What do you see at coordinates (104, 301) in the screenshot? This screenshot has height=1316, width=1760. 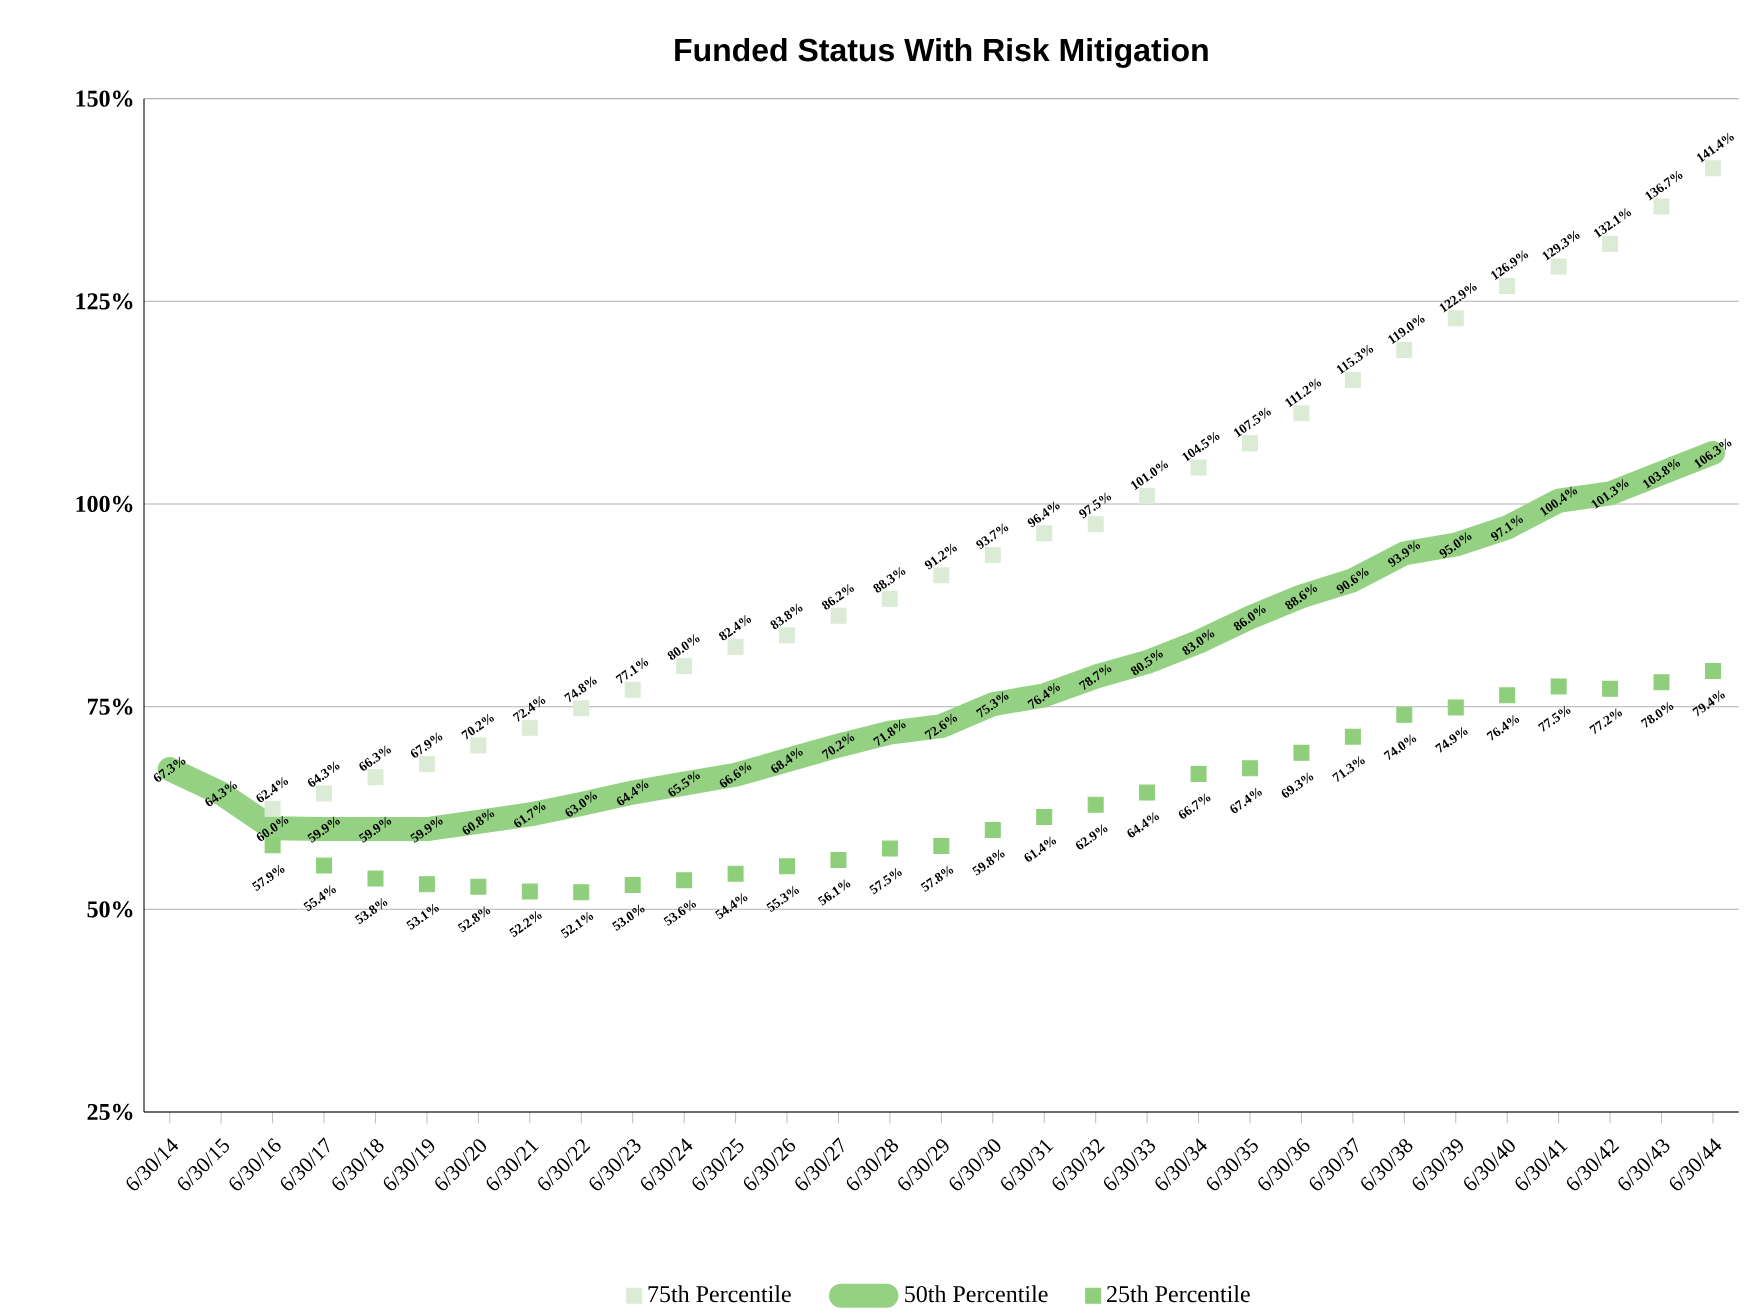 I see `y-tick-label: 125%` at bounding box center [104, 301].